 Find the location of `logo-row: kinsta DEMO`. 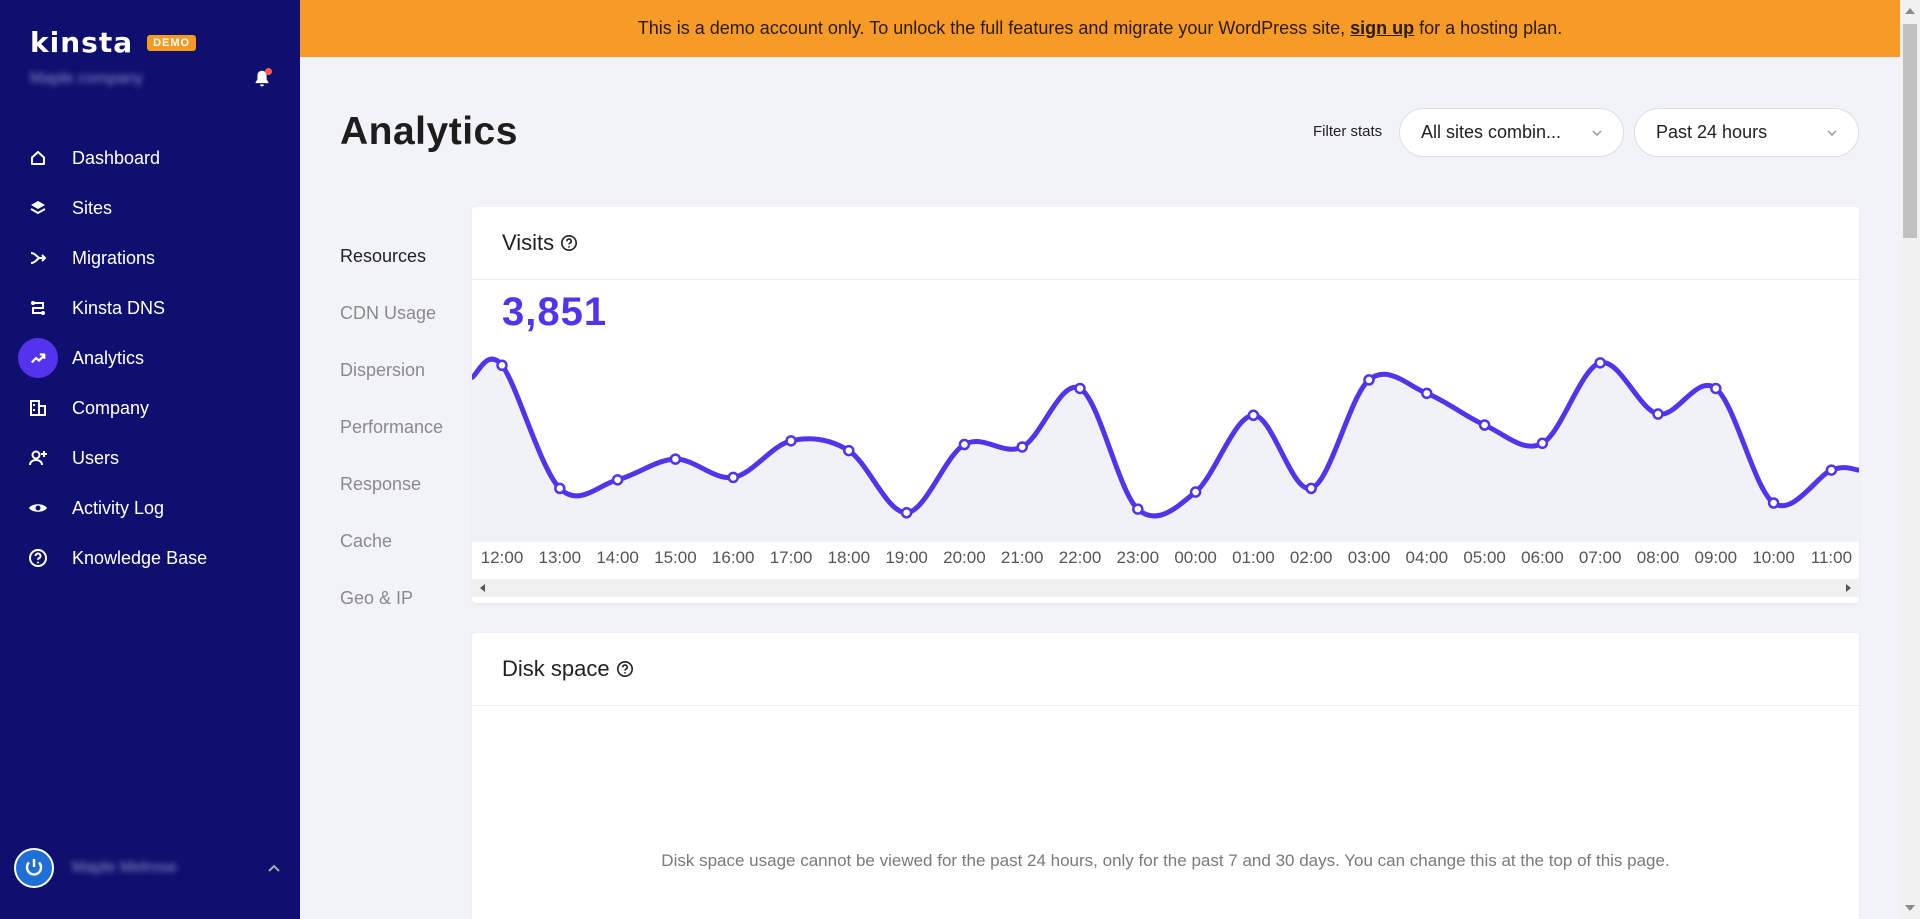

logo-row: kinsta DEMO is located at coordinates (113, 42).